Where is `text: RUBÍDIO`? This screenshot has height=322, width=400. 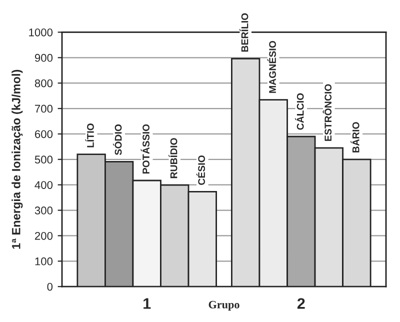 text: RUBÍDIO is located at coordinates (173, 158).